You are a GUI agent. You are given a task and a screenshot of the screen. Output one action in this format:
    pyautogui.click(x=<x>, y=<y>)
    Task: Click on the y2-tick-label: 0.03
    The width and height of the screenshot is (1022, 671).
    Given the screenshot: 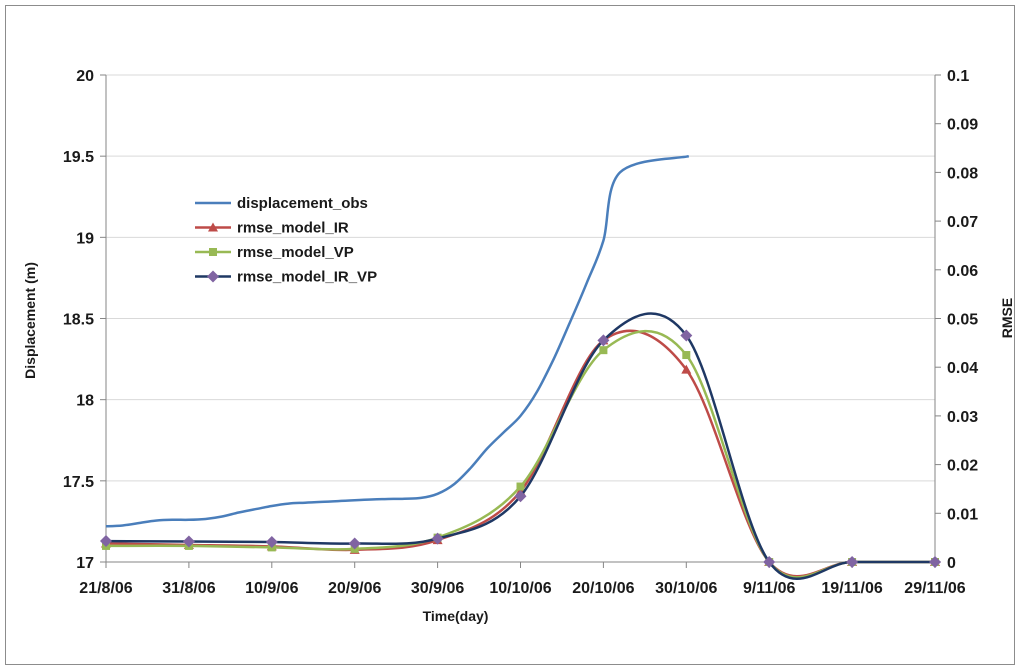 What is the action you would take?
    pyautogui.click(x=962, y=417)
    